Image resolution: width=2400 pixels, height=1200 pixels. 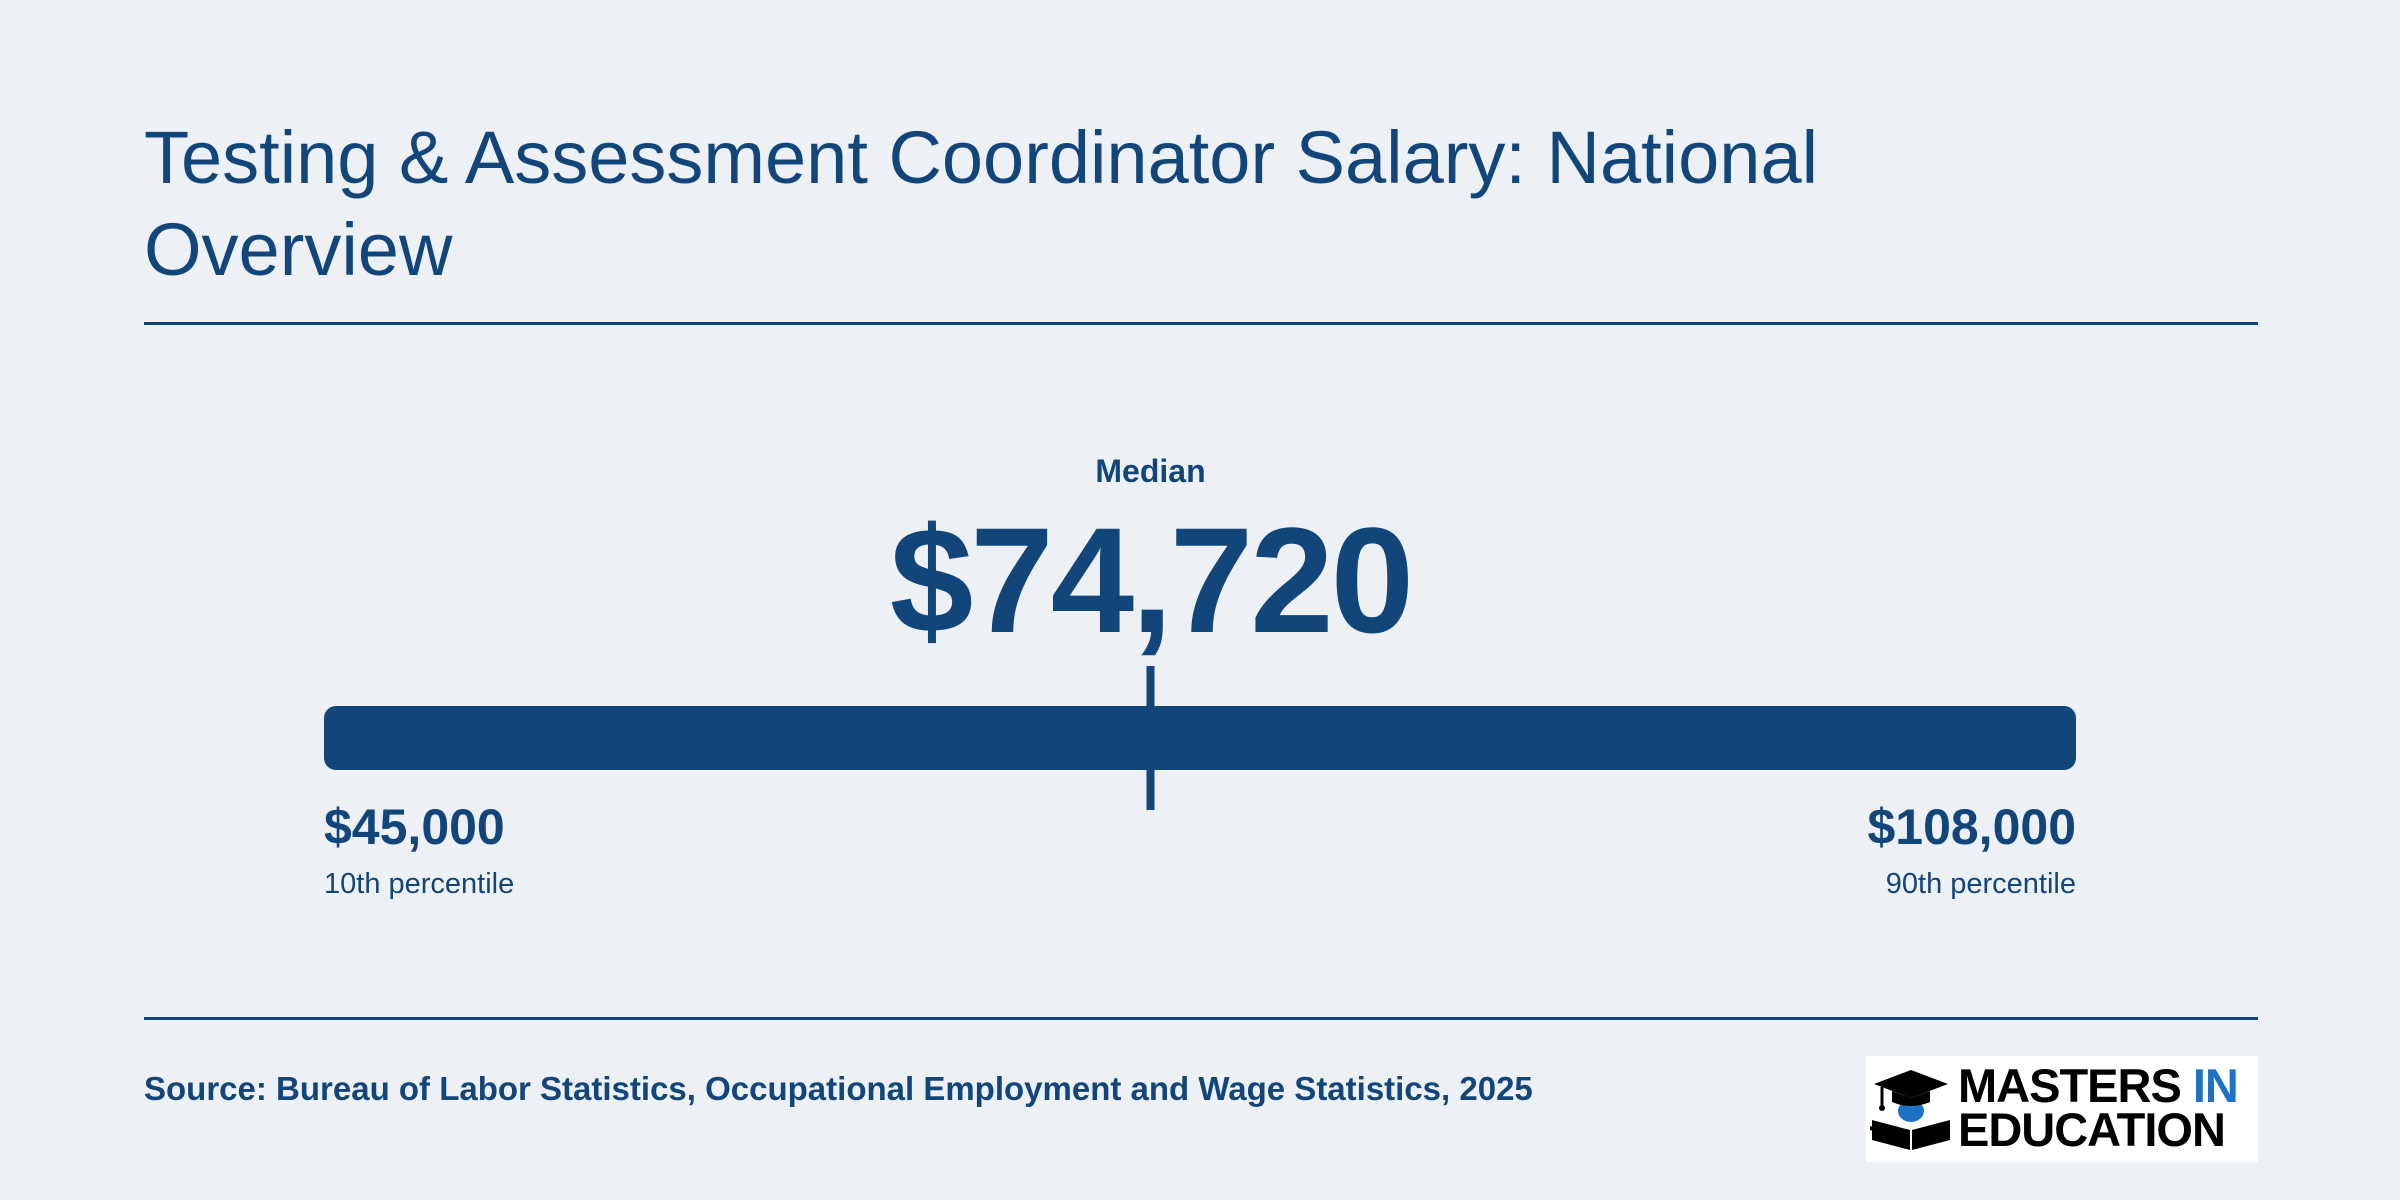 What do you see at coordinates (2092, 1129) in the screenshot?
I see `logo-text-education: EDUCATION` at bounding box center [2092, 1129].